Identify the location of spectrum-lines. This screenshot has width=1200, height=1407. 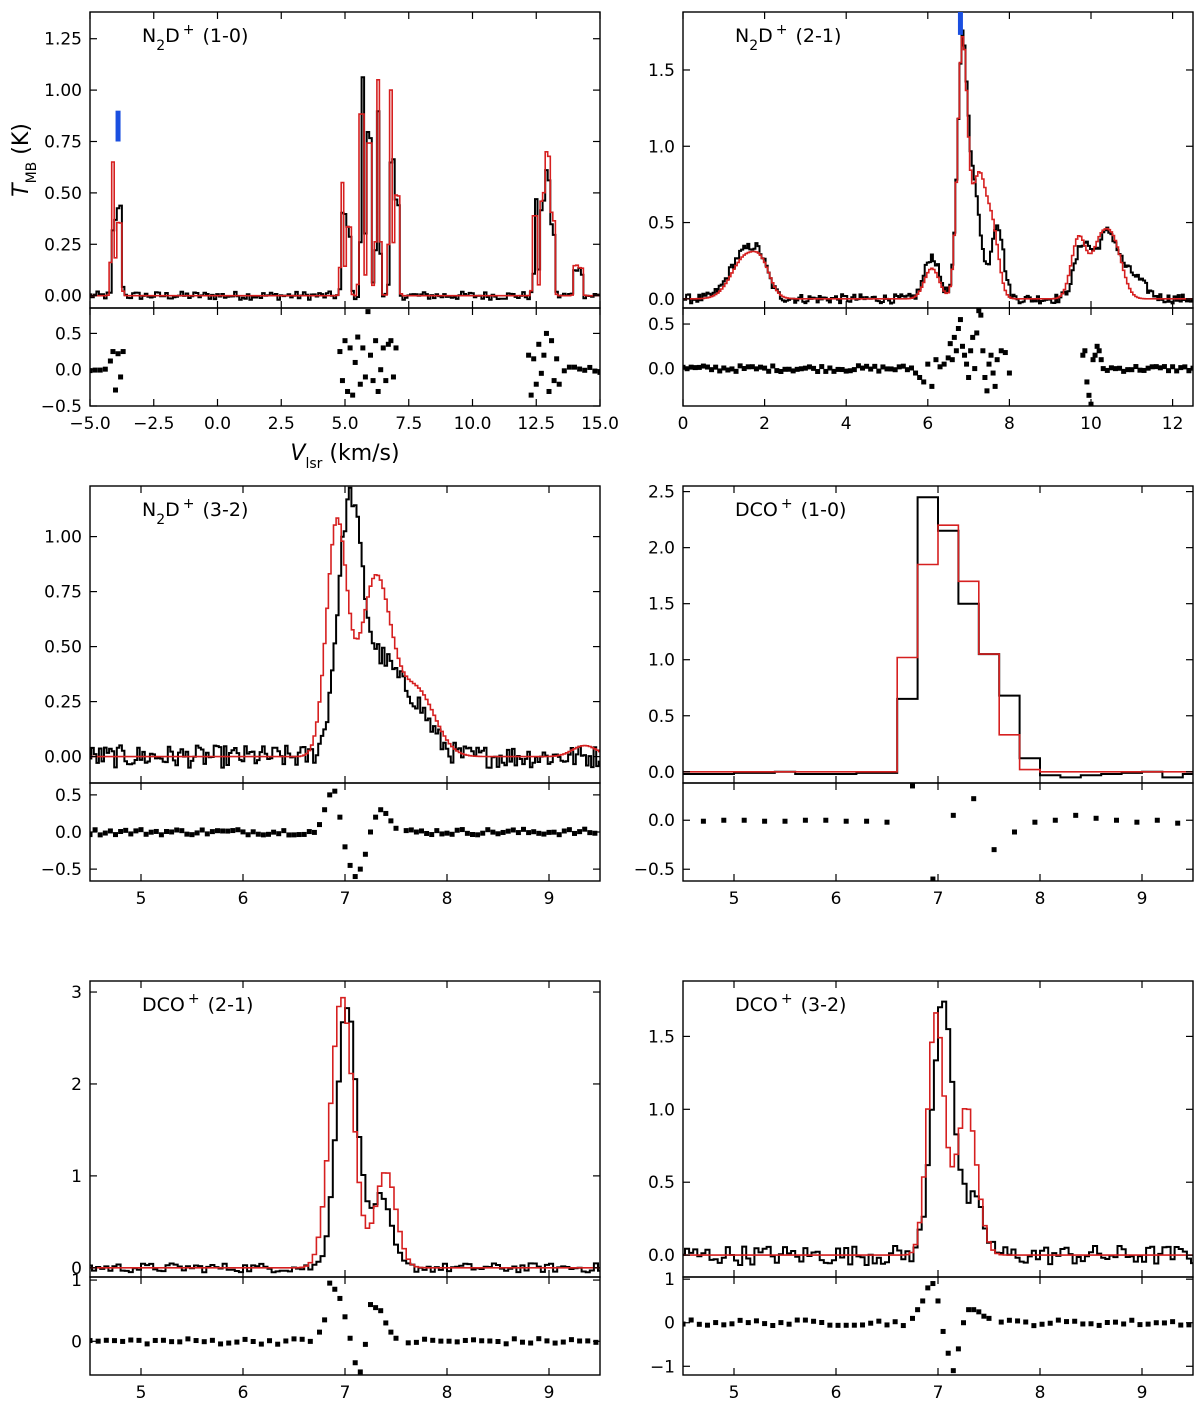
(938, 167).